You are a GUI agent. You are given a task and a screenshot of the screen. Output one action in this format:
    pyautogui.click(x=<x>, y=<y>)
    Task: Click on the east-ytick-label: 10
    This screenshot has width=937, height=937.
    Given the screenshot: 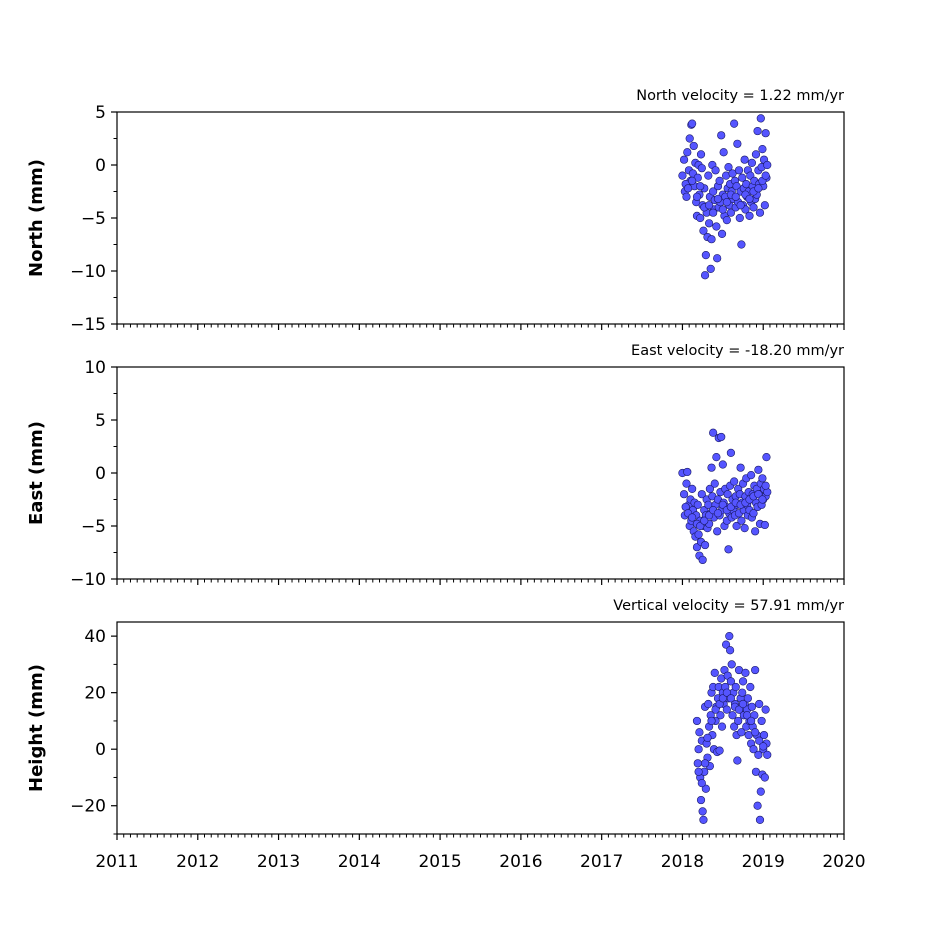 What is the action you would take?
    pyautogui.click(x=95, y=368)
    